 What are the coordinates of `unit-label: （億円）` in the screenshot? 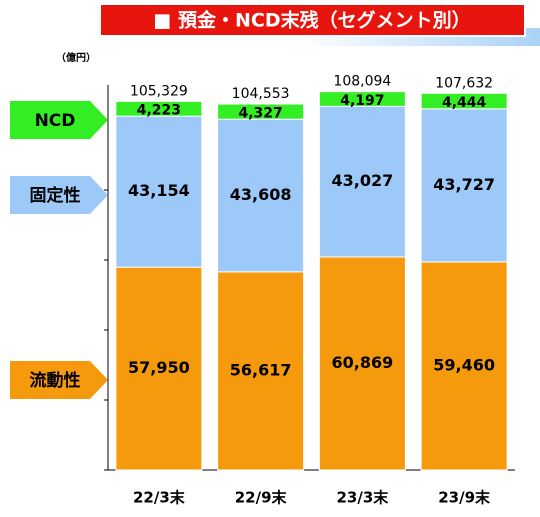 It's located at (76, 57).